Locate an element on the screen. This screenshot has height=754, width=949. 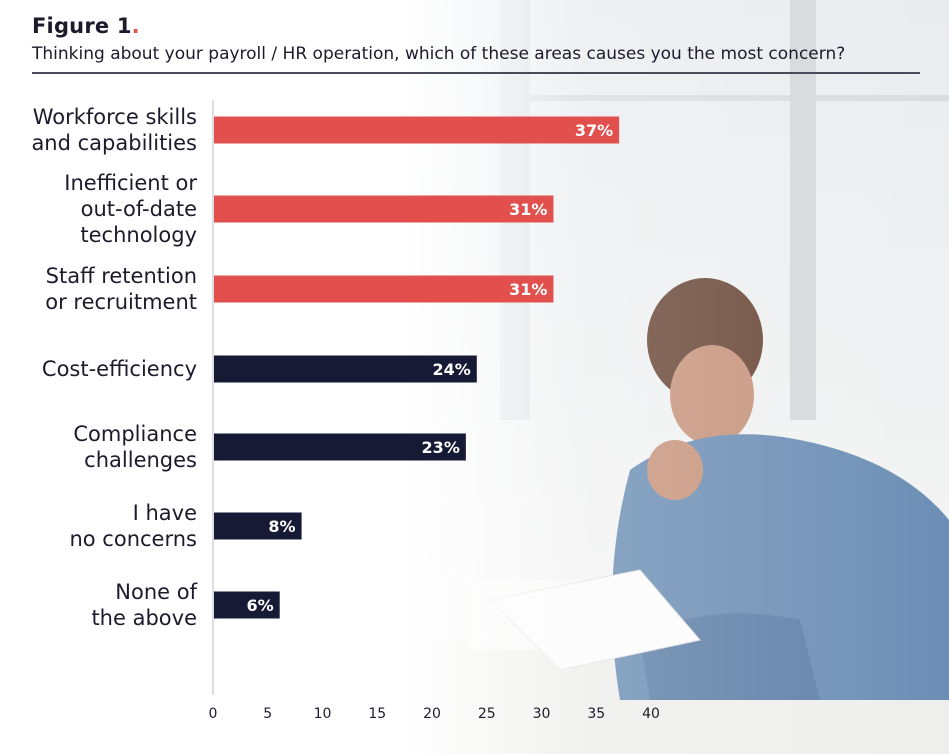
category-label: None of is located at coordinates (156, 592).